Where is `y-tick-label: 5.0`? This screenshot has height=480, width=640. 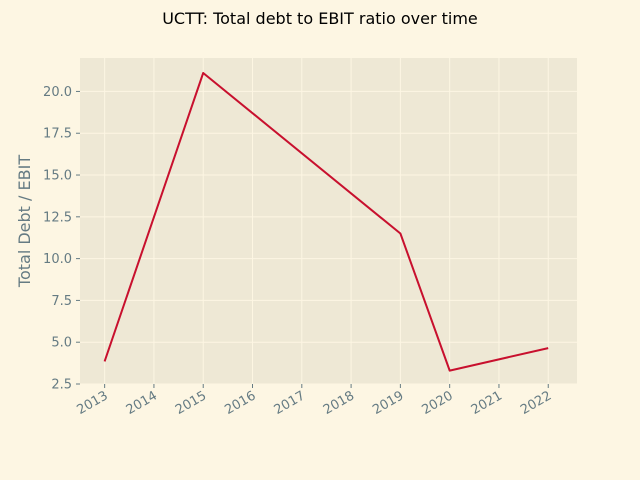
y-tick-label: 5.0 is located at coordinates (61, 343).